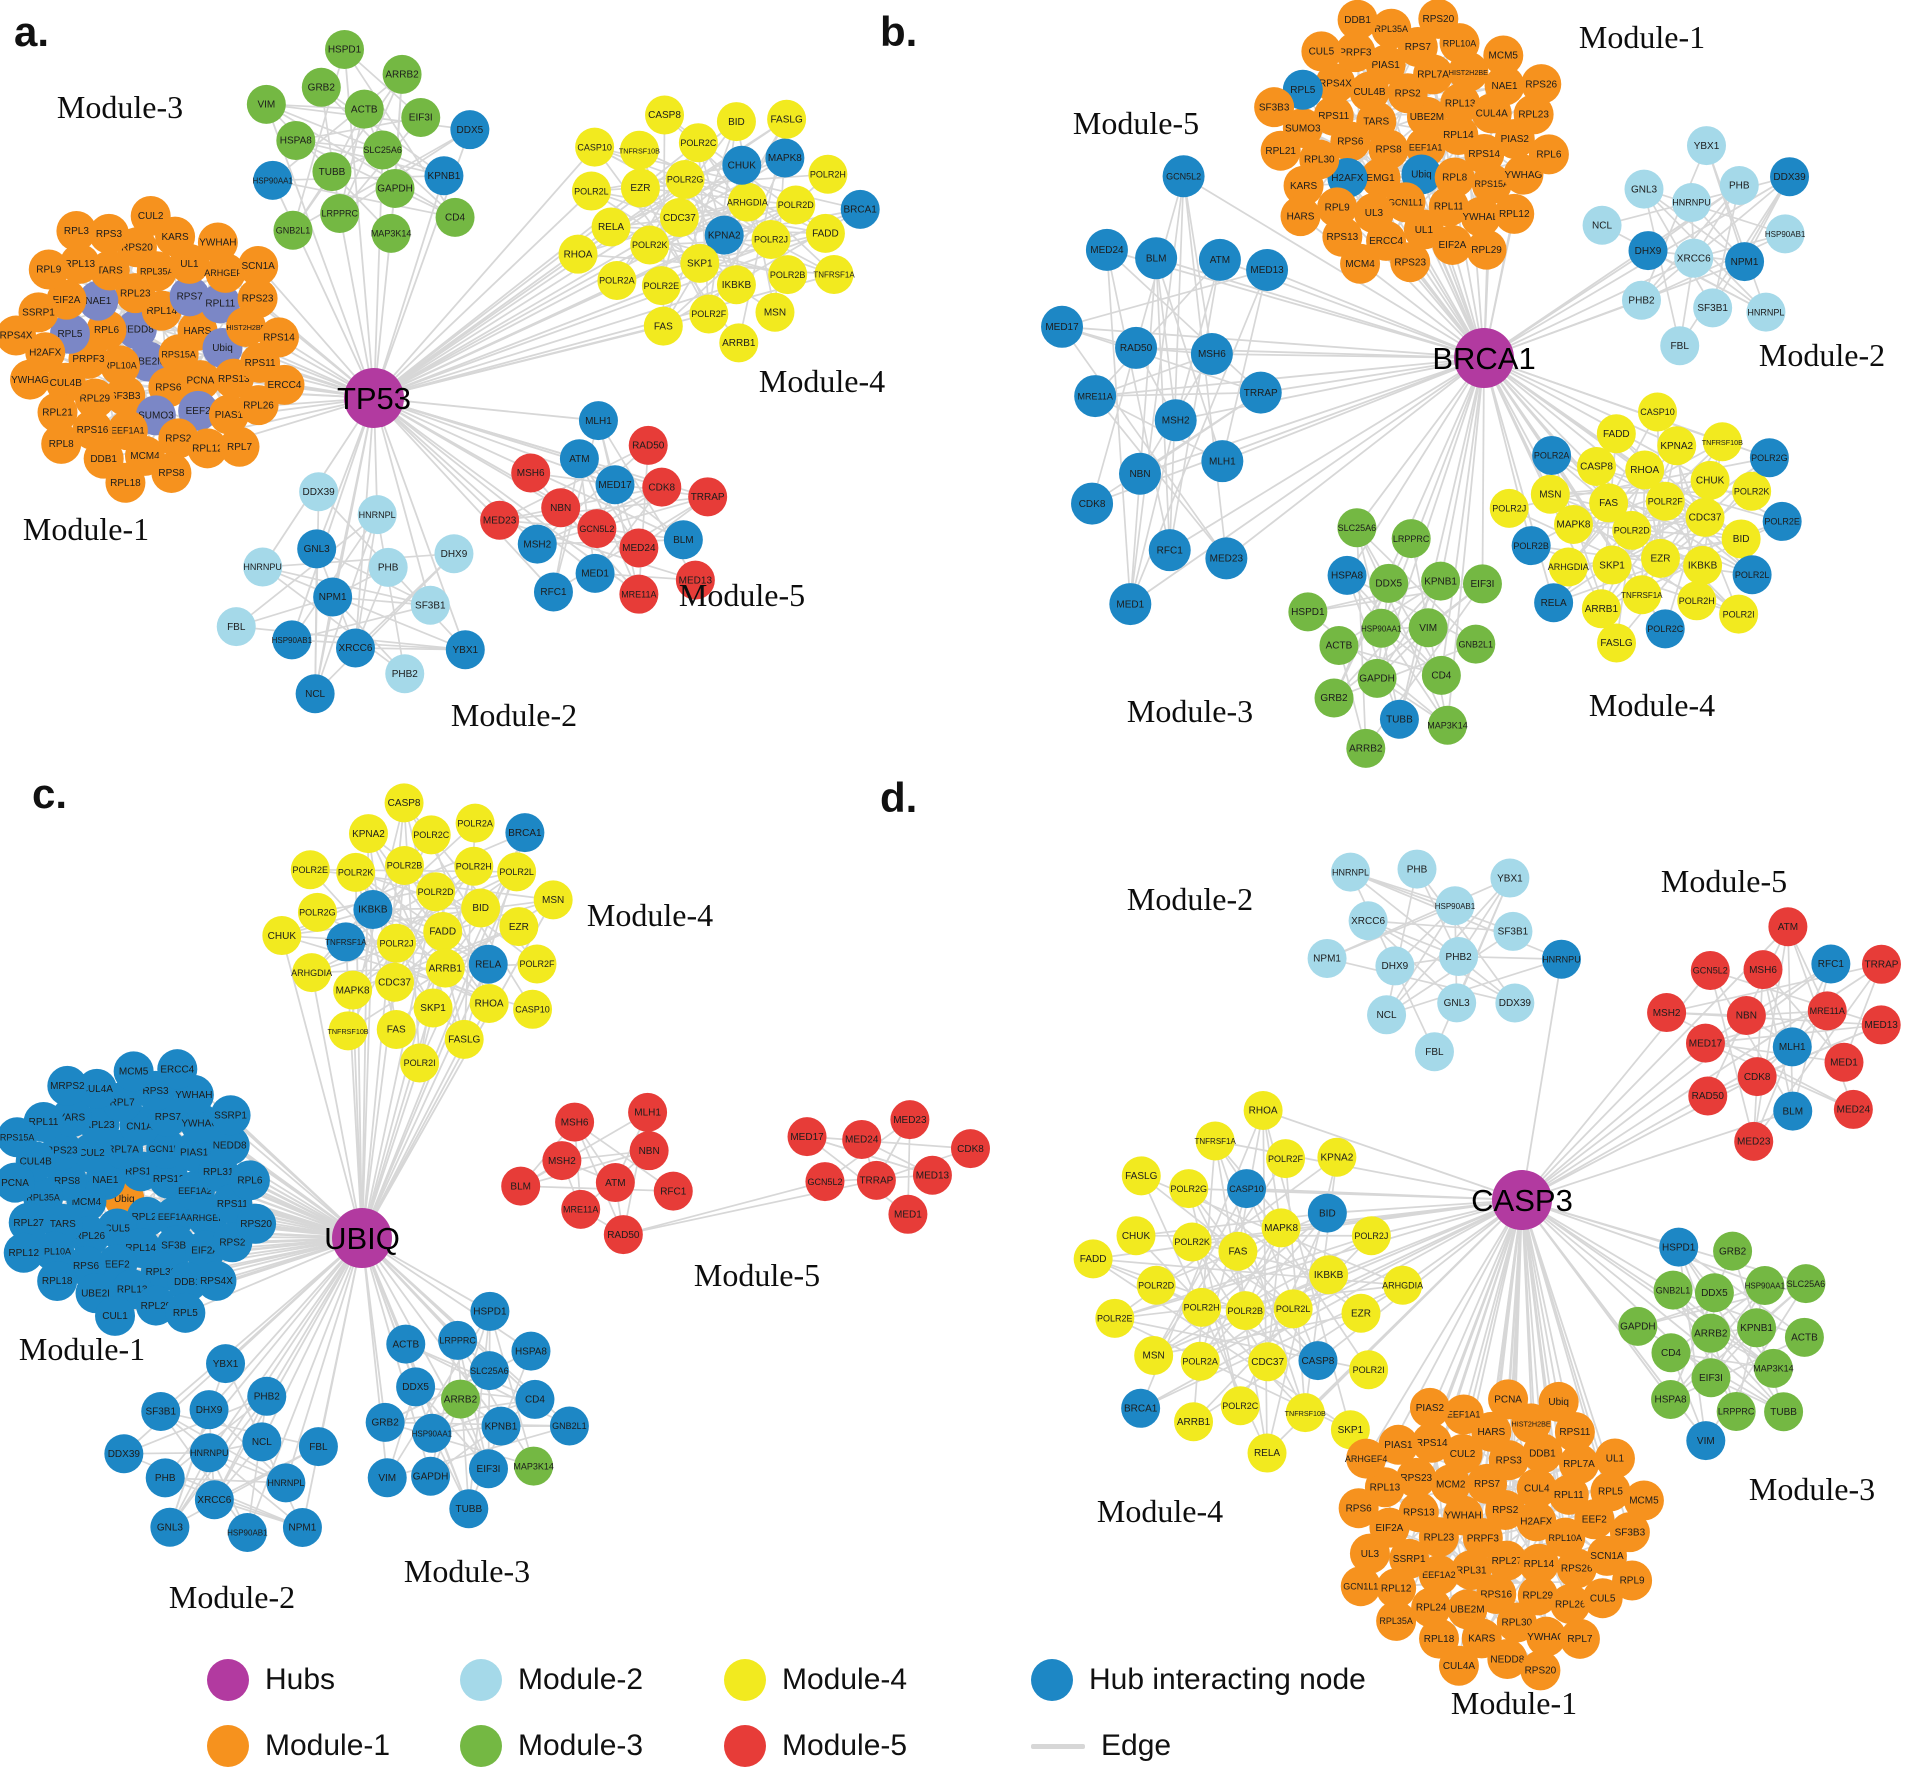  I want to click on node-RPS4X, so click(18, 335).